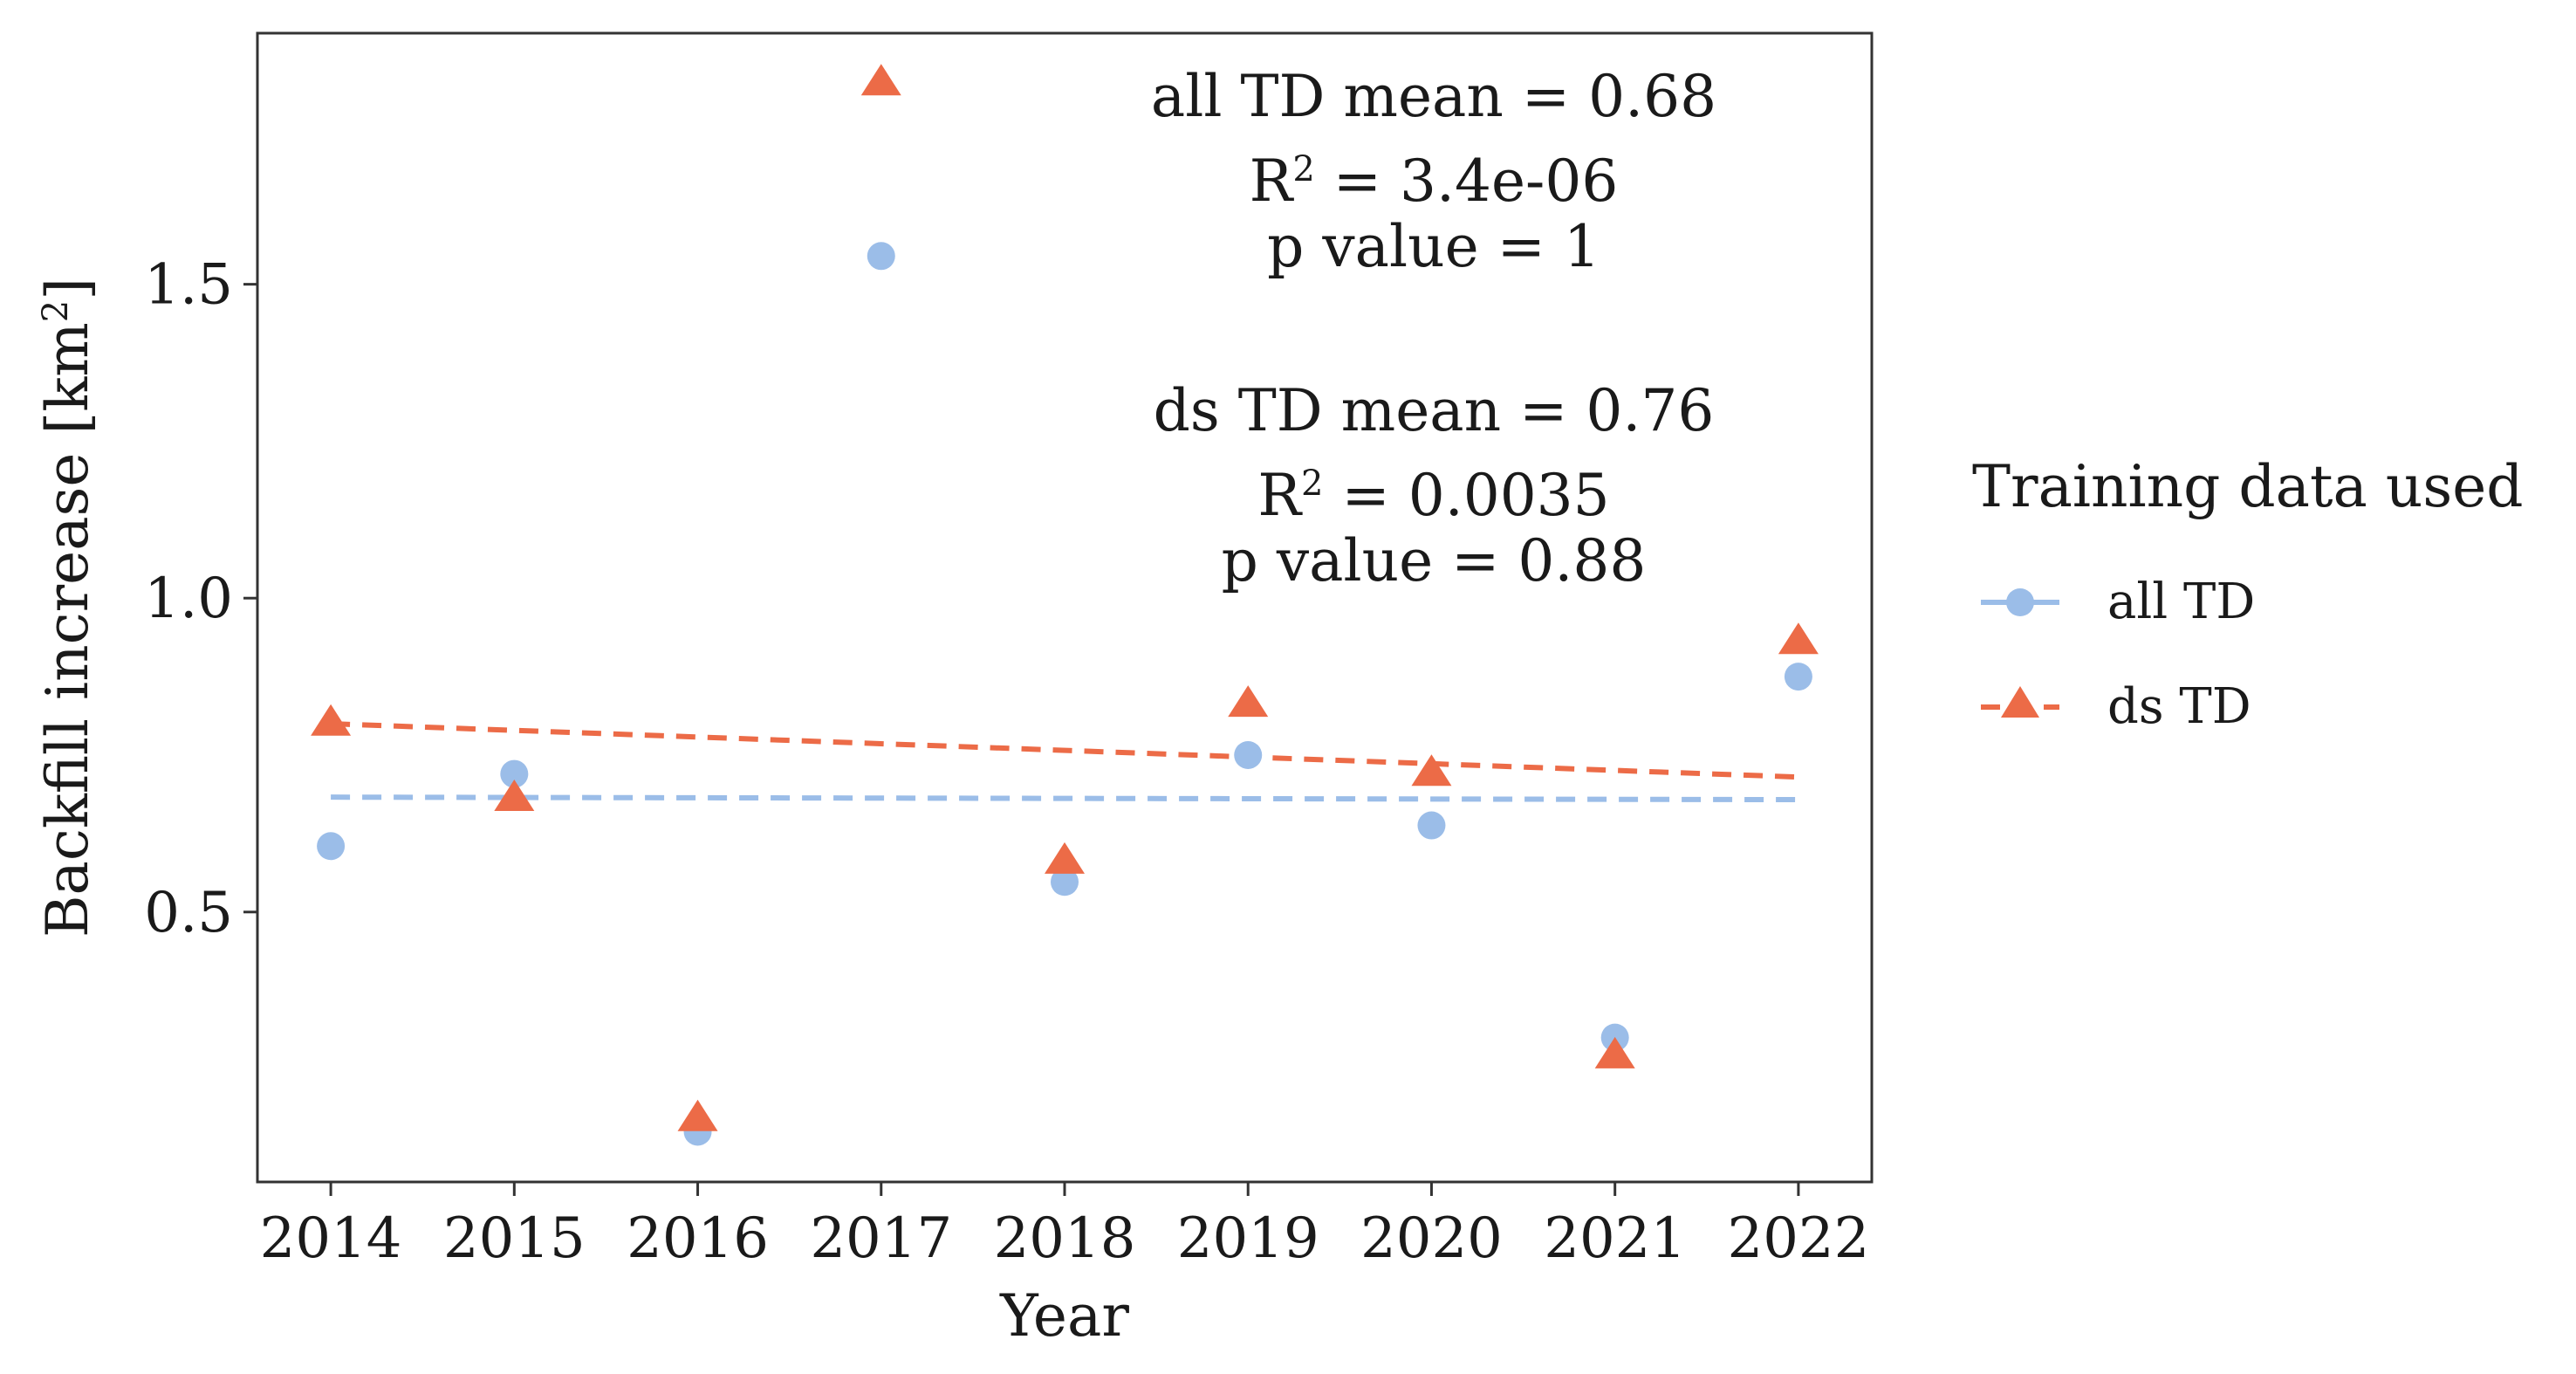 This screenshot has width=2576, height=1374. What do you see at coordinates (1303, 169) in the screenshot?
I see `annotation-all-r2-superscript: 2` at bounding box center [1303, 169].